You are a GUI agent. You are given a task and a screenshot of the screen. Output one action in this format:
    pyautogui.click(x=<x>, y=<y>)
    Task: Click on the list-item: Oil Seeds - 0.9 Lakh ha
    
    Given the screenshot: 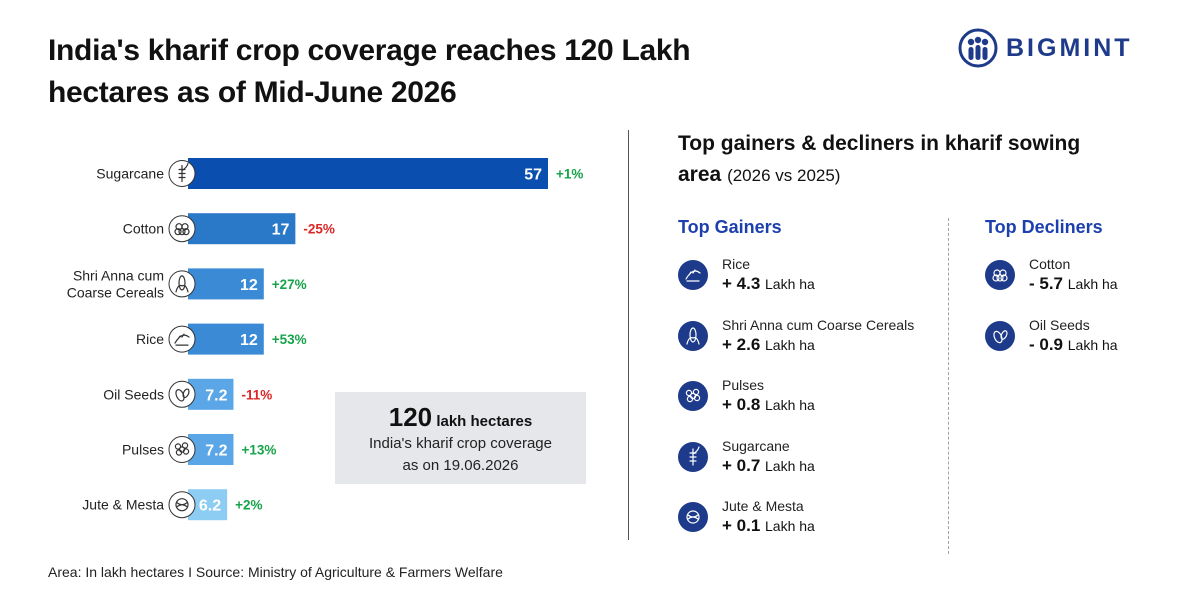 What is the action you would take?
    pyautogui.click(x=1085, y=347)
    